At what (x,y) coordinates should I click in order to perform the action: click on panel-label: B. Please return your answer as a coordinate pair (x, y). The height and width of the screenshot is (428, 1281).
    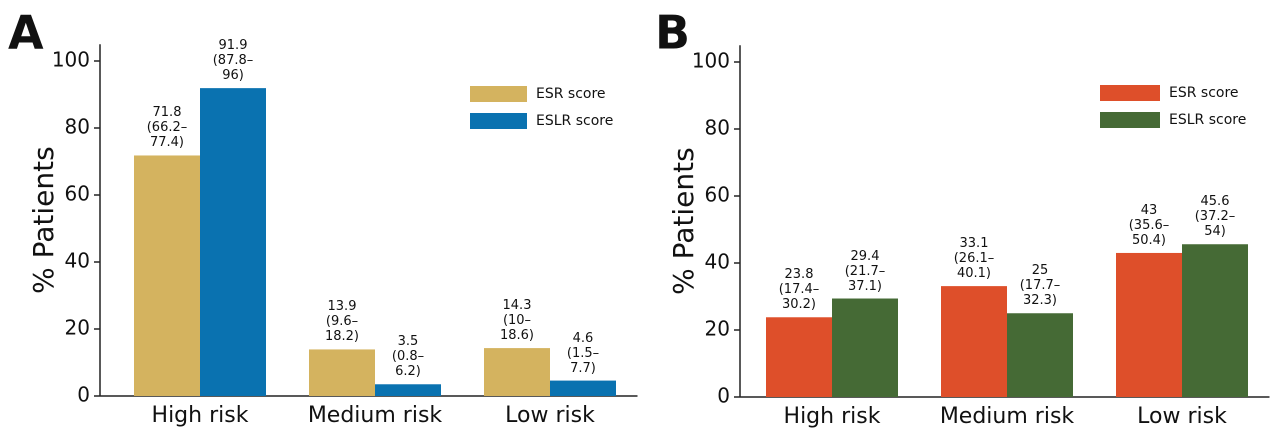
    Looking at the image, I should click on (672, 33).